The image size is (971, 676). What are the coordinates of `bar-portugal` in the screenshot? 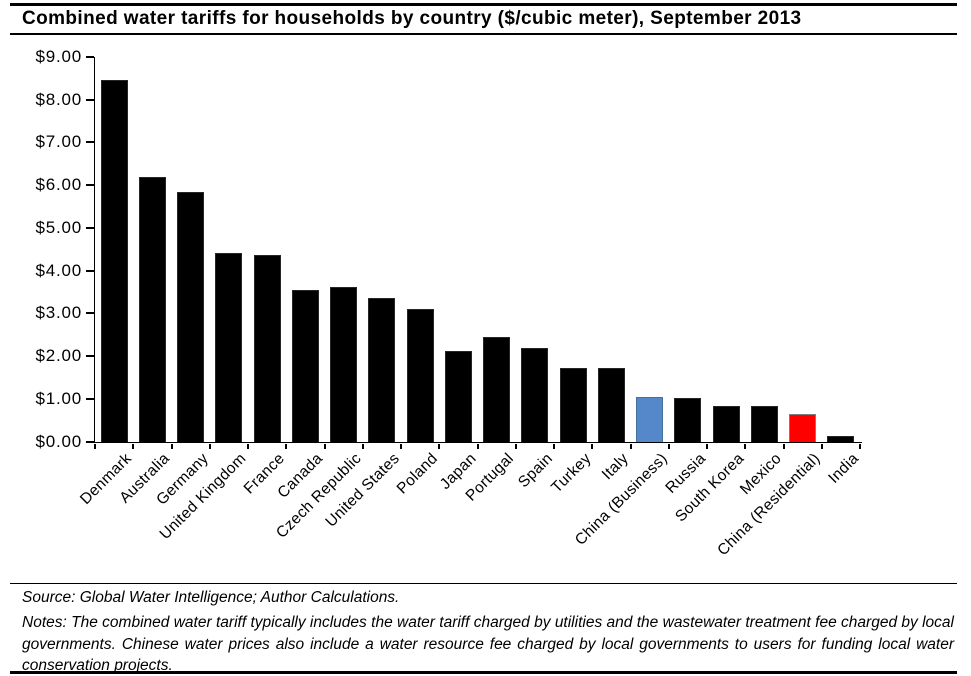 It's located at (497, 390).